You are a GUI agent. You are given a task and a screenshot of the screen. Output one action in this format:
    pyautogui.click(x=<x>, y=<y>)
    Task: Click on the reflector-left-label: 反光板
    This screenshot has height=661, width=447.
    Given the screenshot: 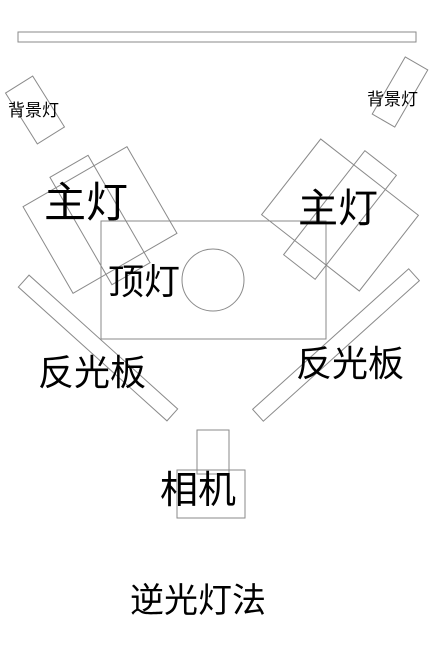 What is the action you would take?
    pyautogui.click(x=92, y=373)
    